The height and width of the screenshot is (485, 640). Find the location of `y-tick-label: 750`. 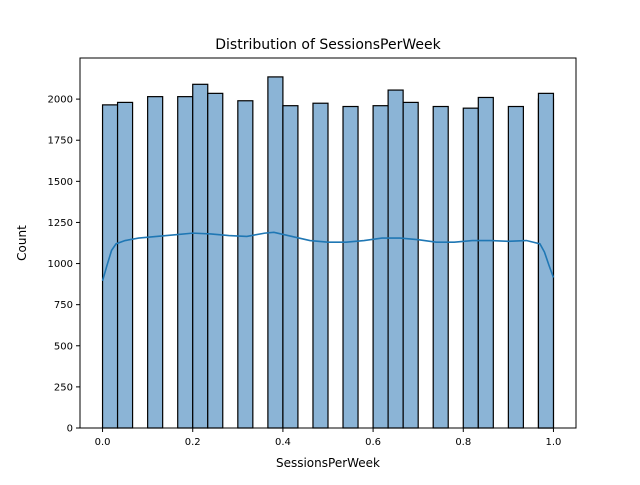

y-tick-label: 750 is located at coordinates (63, 305).